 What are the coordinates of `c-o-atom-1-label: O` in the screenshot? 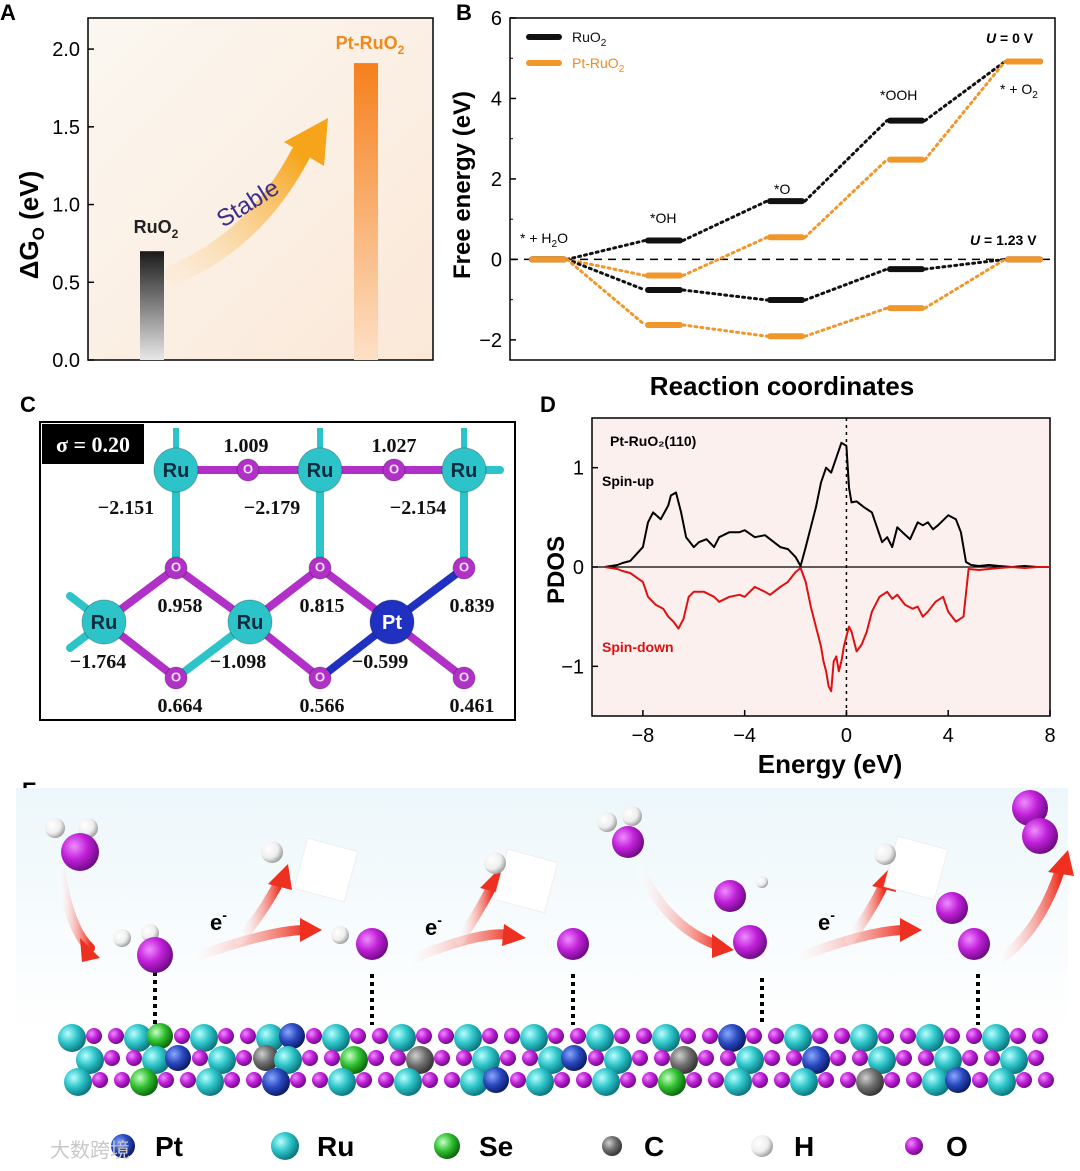 It's located at (394, 469).